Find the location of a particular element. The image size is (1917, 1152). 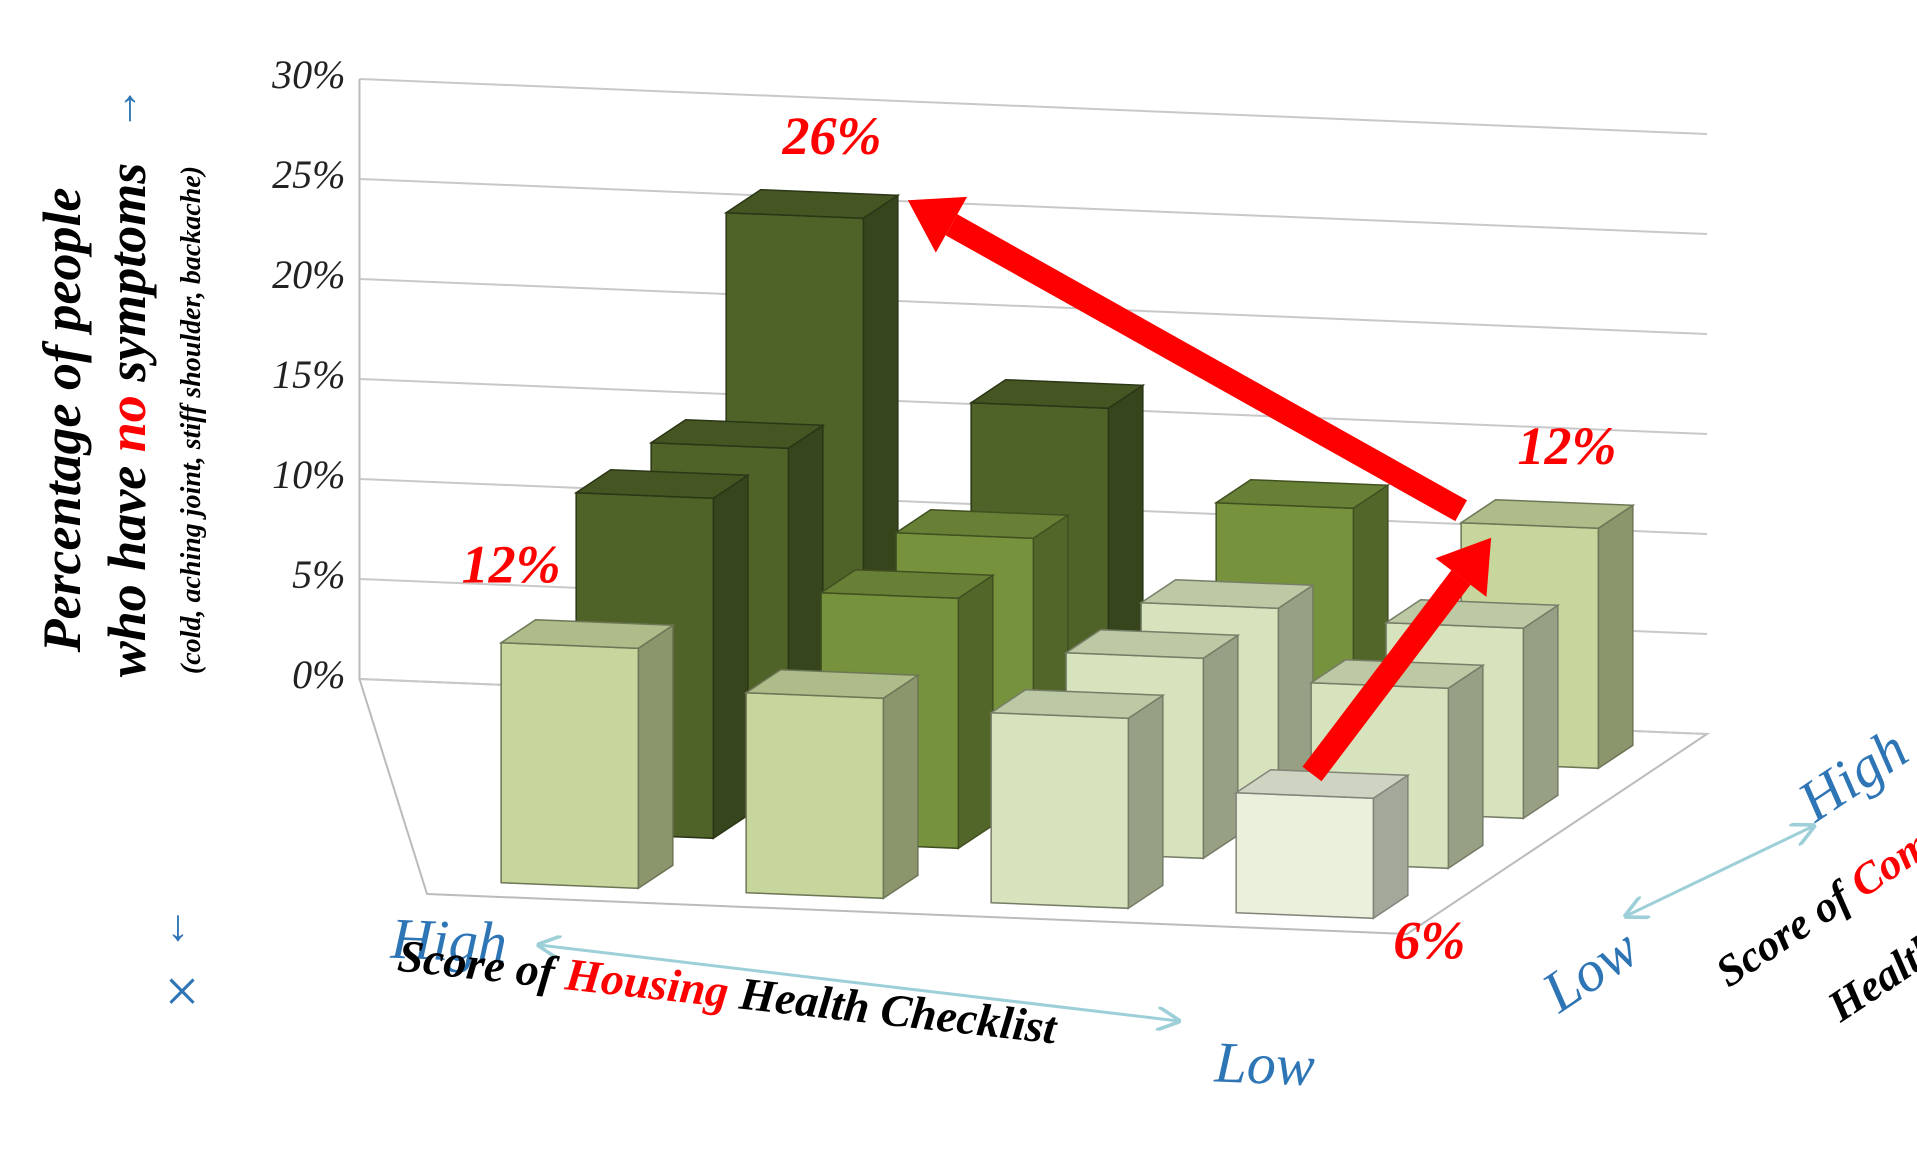

cross: × is located at coordinates (182, 992).